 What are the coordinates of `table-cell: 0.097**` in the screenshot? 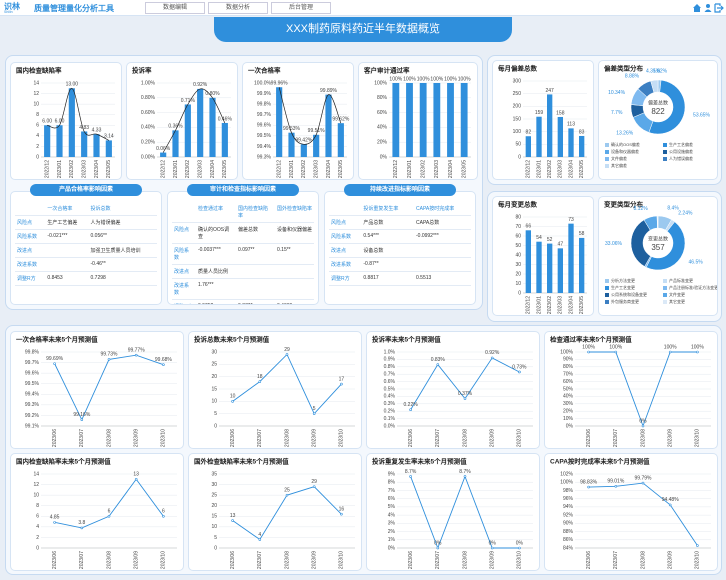 It's located at (255, 254).